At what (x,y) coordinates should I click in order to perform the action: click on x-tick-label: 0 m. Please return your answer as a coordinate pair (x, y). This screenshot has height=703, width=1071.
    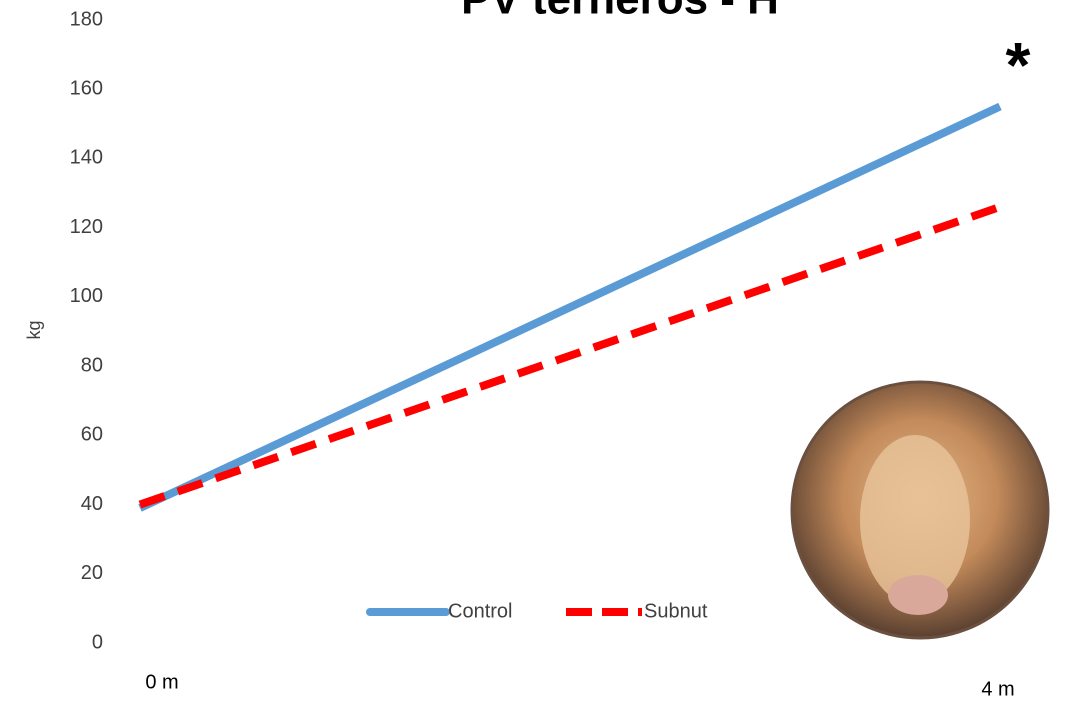
    Looking at the image, I should click on (161, 682).